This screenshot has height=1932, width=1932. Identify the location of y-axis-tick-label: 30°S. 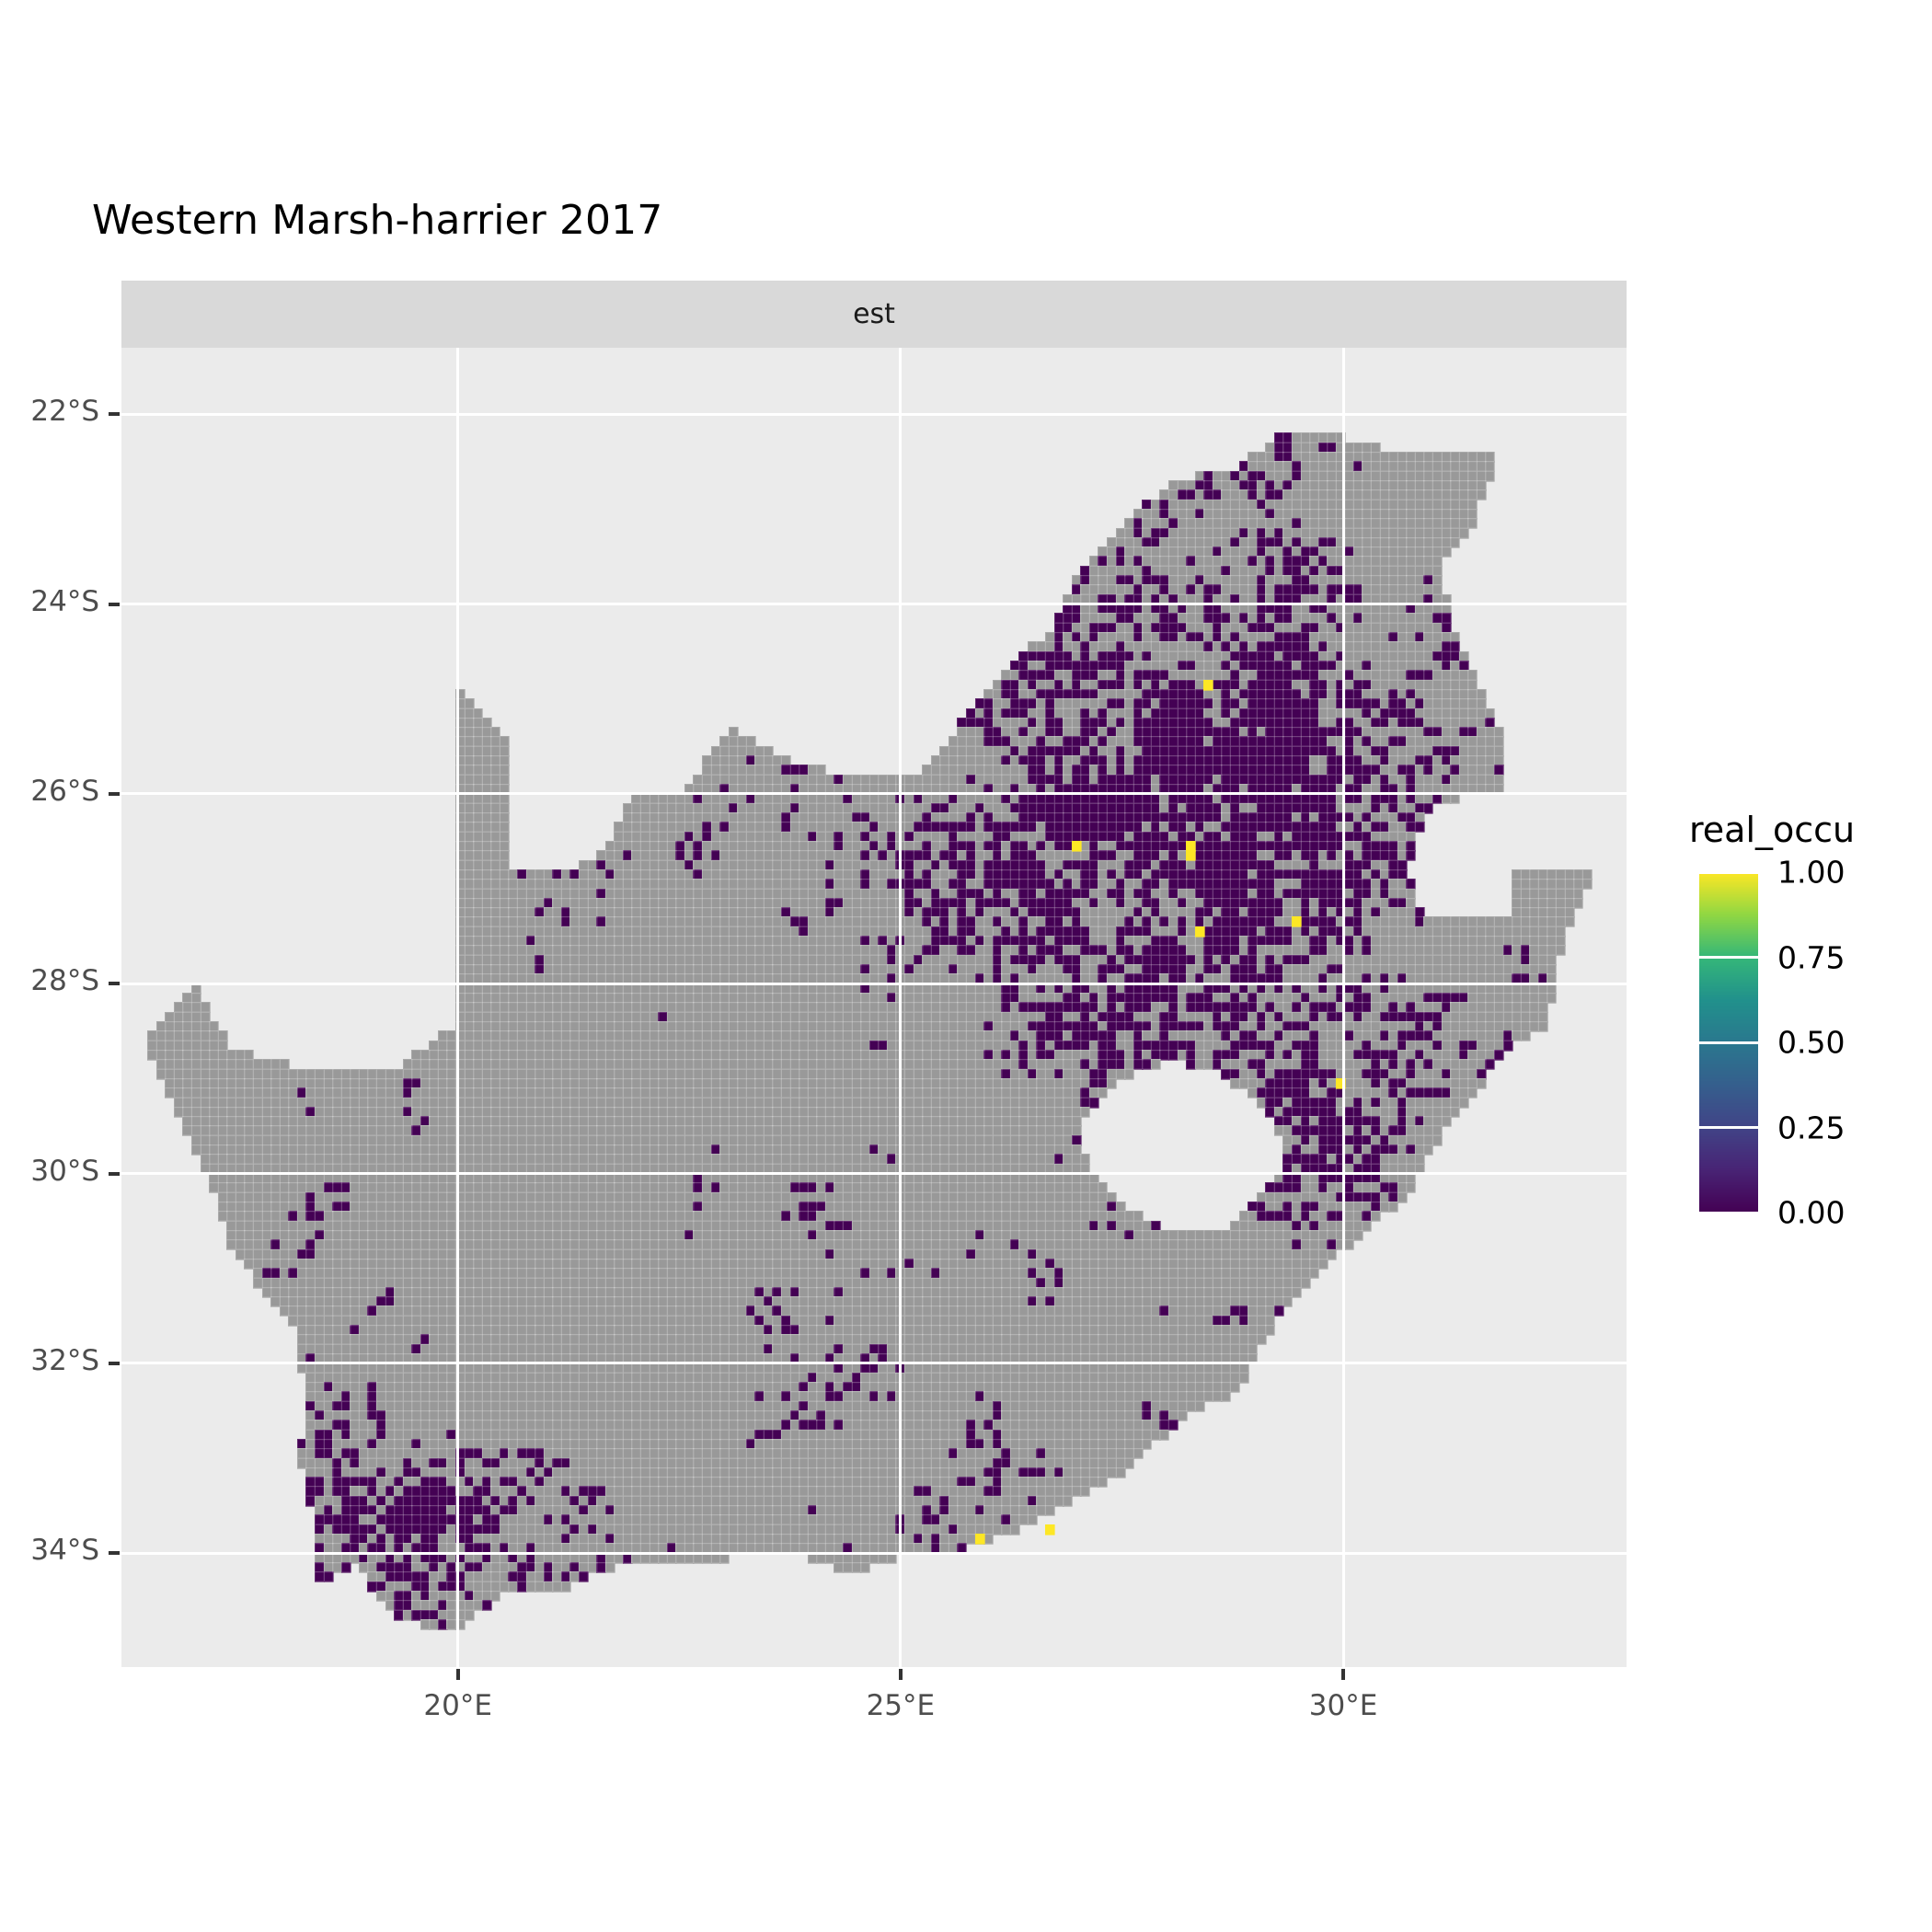
(64, 1171).